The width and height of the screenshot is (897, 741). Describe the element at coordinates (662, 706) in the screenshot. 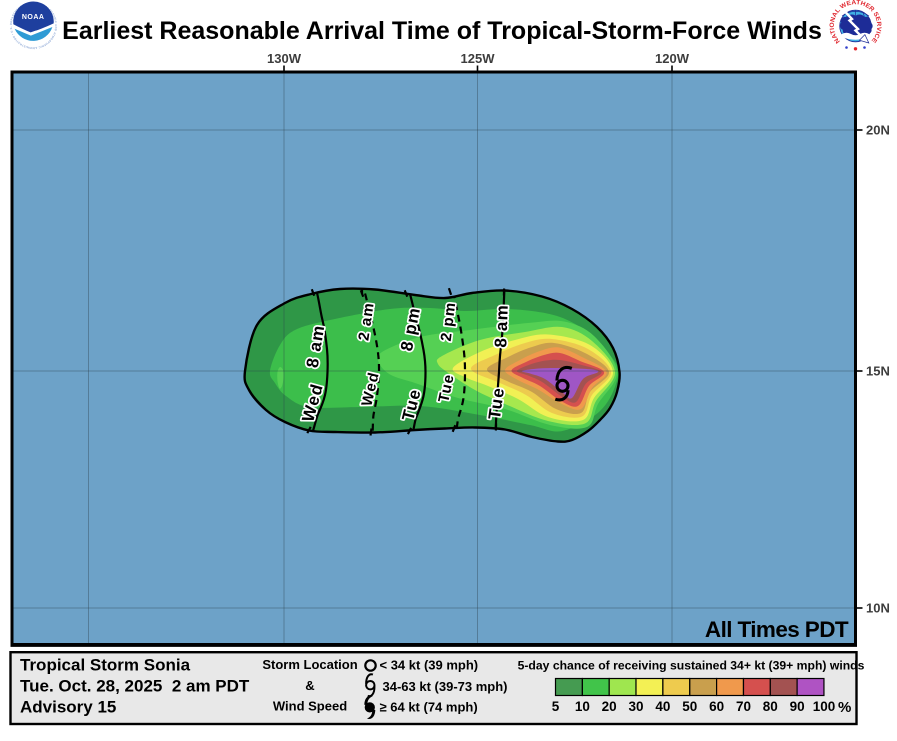

I see `svg-text: 40` at that location.